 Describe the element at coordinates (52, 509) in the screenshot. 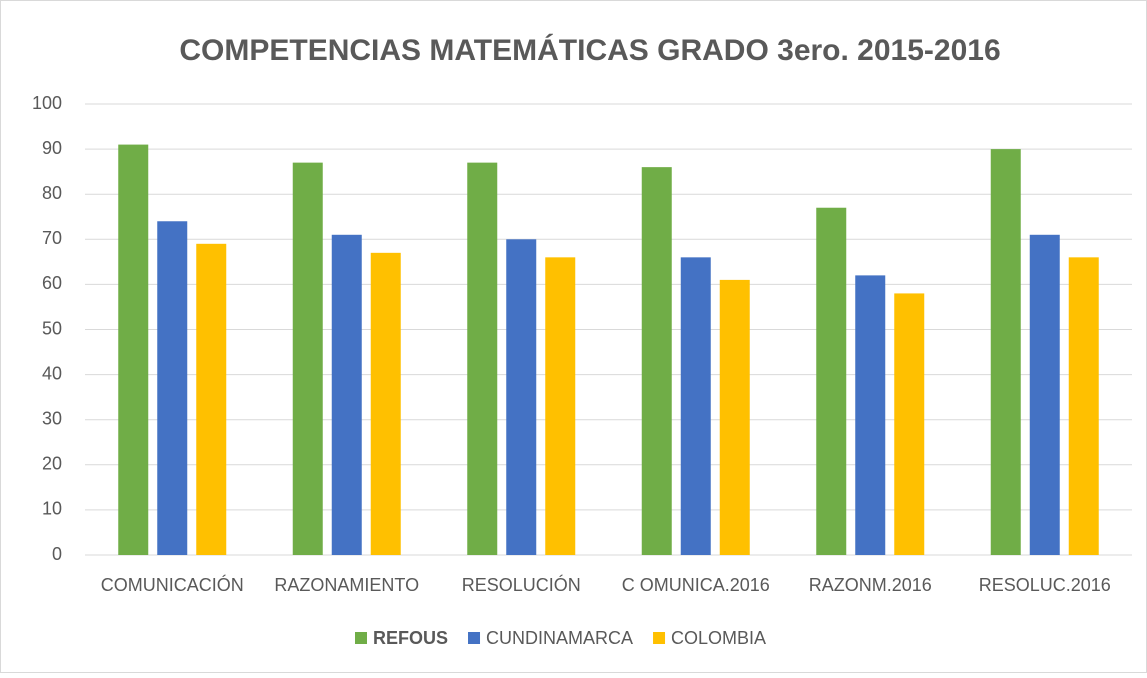

I see `y-tick-label: 10` at that location.